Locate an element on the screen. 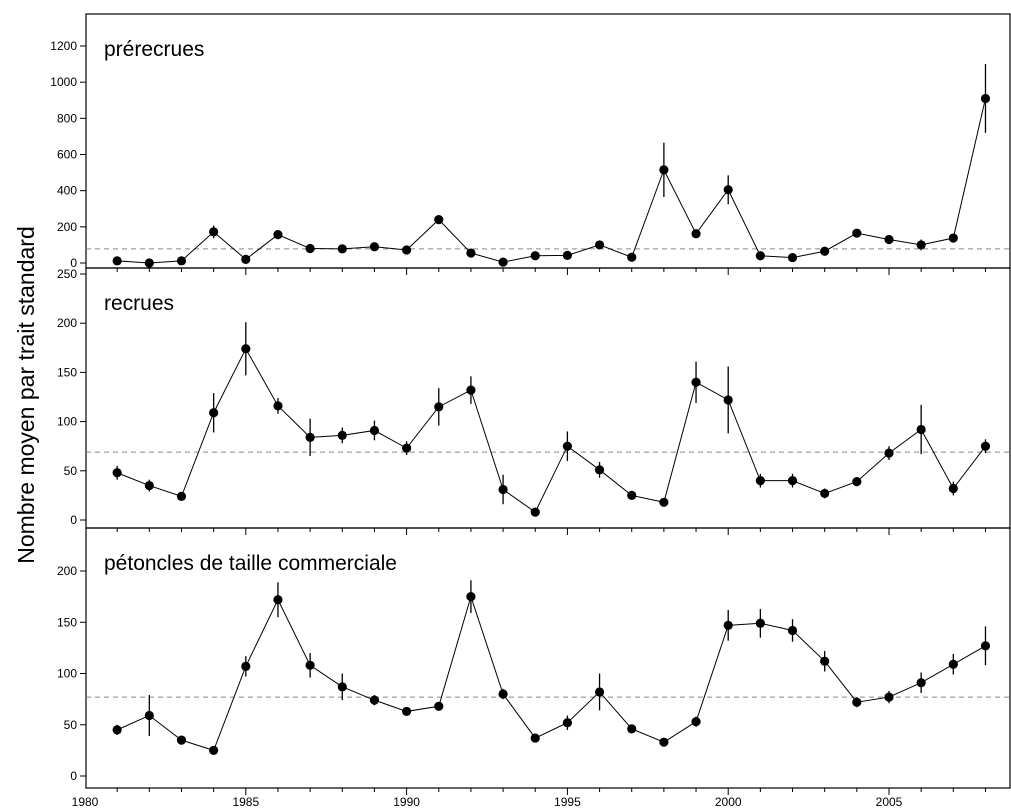  panel-title: pétoncles de taille commerciale is located at coordinates (250, 563).